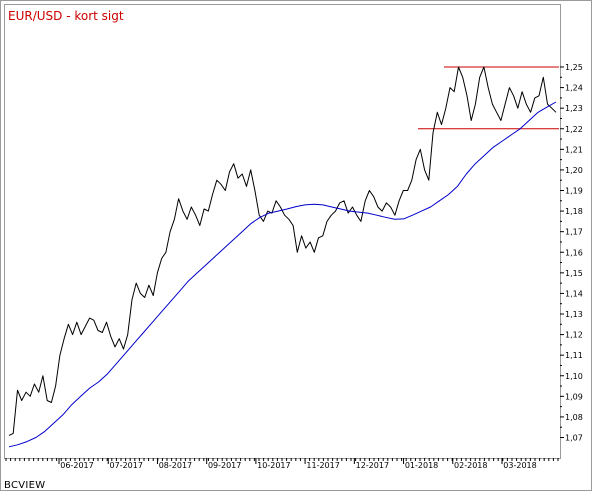 The height and width of the screenshot is (496, 592). What do you see at coordinates (24, 485) in the screenshot?
I see `source-label: BCVIEW` at bounding box center [24, 485].